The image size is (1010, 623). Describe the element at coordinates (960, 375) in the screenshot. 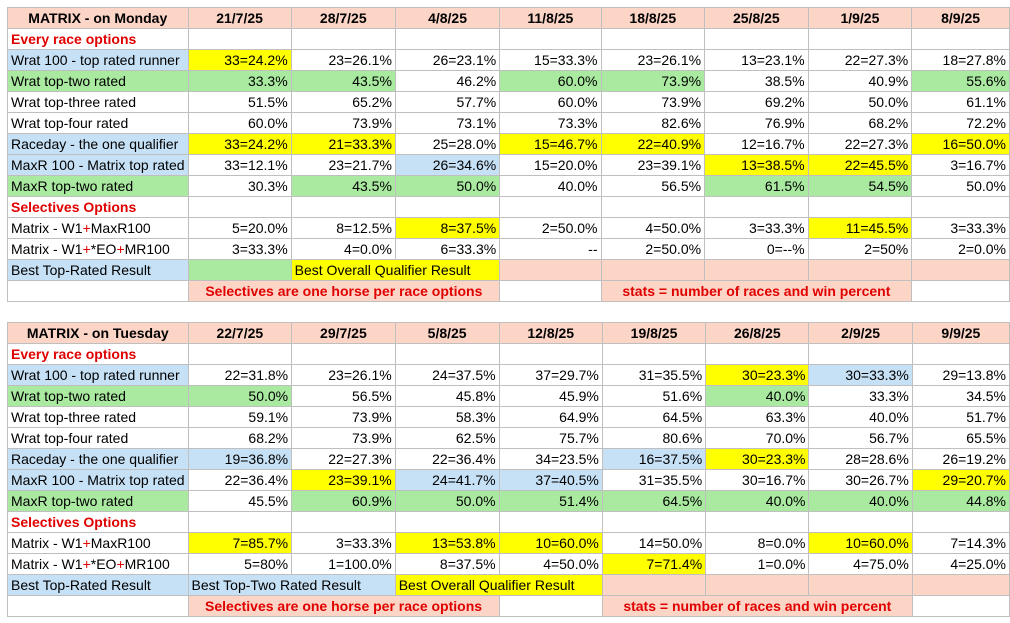

I see `data-cell: 29=13.8%` at that location.